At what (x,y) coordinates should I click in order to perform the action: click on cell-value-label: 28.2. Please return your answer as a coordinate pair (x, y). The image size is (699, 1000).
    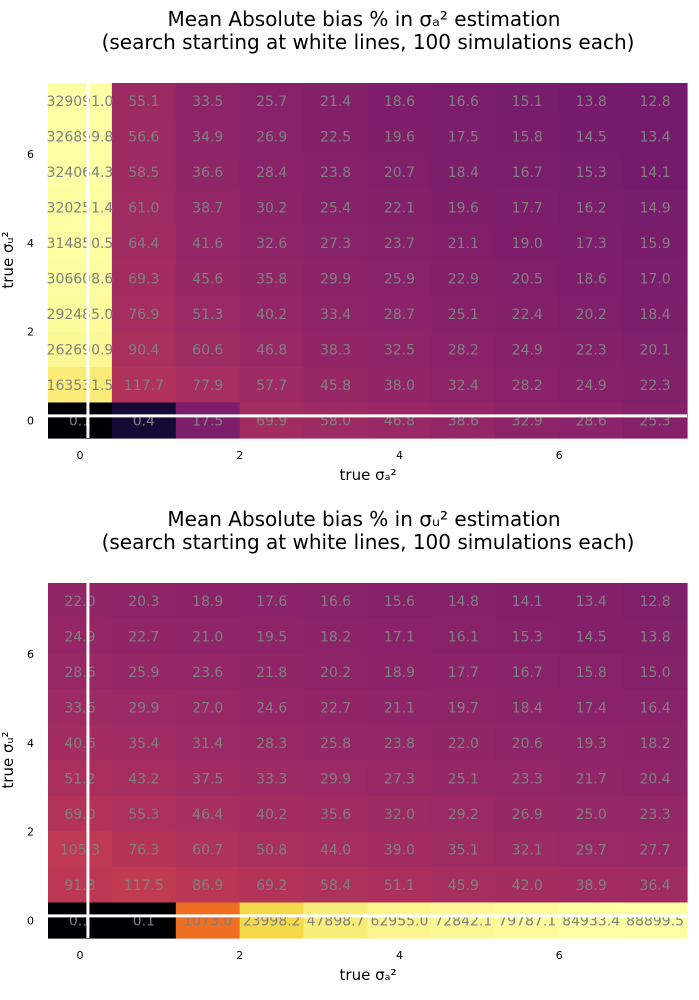
    Looking at the image, I should click on (527, 386).